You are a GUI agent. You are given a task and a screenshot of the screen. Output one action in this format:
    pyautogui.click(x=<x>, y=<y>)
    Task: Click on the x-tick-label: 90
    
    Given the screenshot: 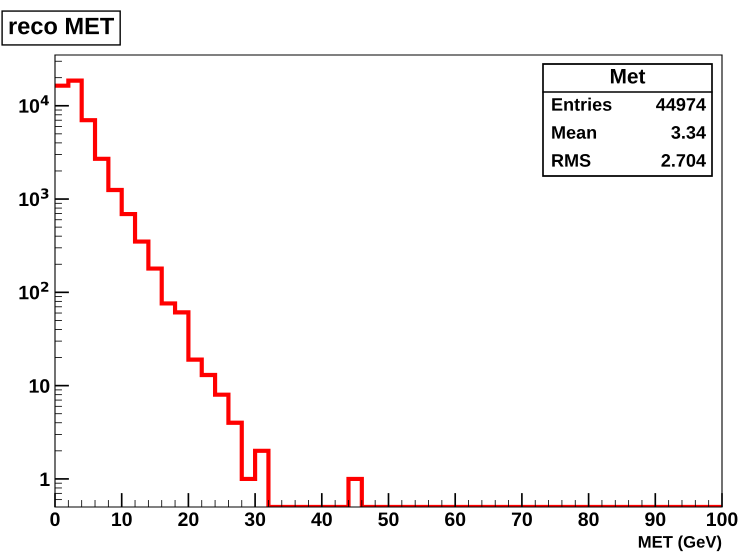 What is the action you would take?
    pyautogui.click(x=655, y=519)
    